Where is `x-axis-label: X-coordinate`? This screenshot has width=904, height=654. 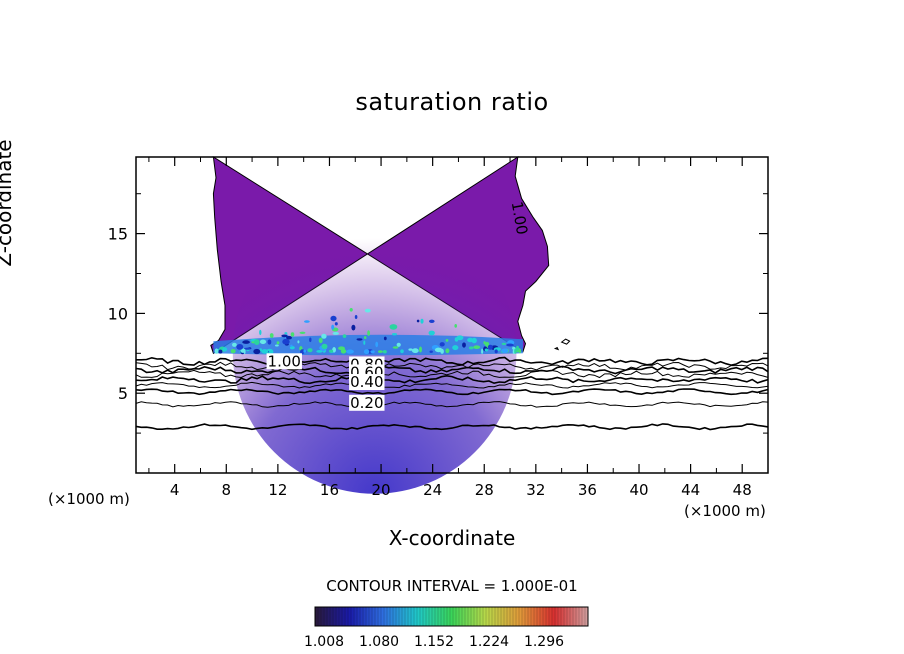
x-axis-label: X-coordinate is located at coordinates (452, 538).